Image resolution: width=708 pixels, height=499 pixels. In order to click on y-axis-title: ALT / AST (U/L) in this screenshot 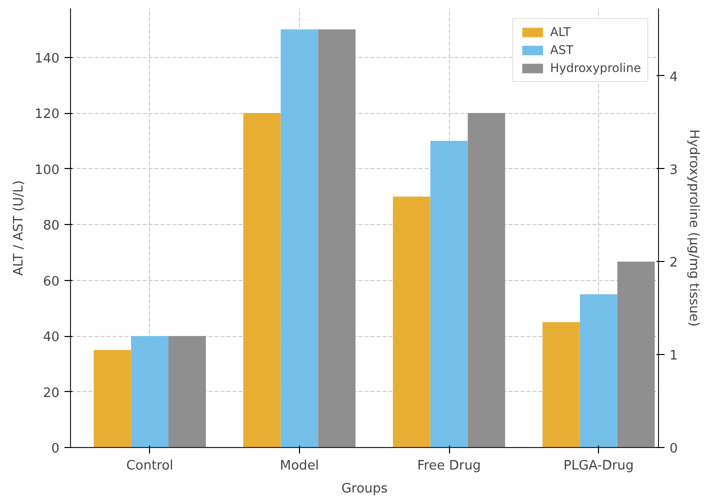, I will do `click(19, 228)`.